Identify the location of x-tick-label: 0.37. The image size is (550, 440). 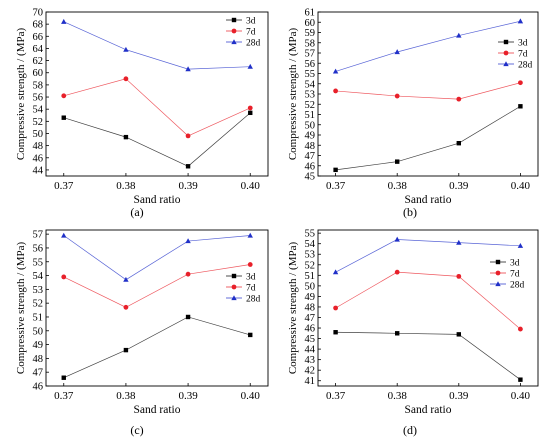
(336, 396).